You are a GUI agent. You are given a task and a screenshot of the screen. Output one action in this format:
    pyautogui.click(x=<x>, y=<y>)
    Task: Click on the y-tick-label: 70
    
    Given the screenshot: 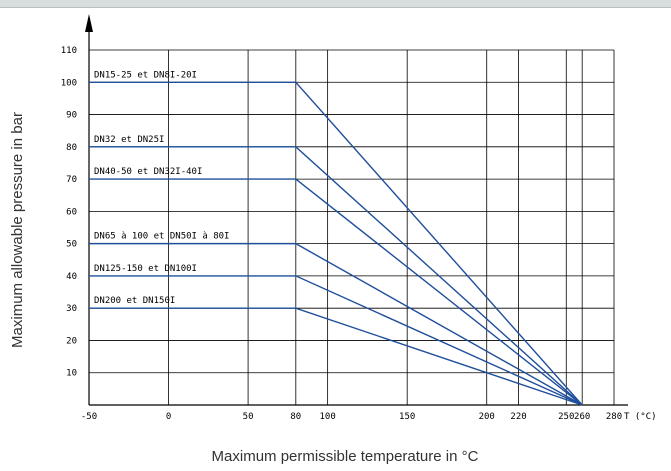 What is the action you would take?
    pyautogui.click(x=71, y=180)
    